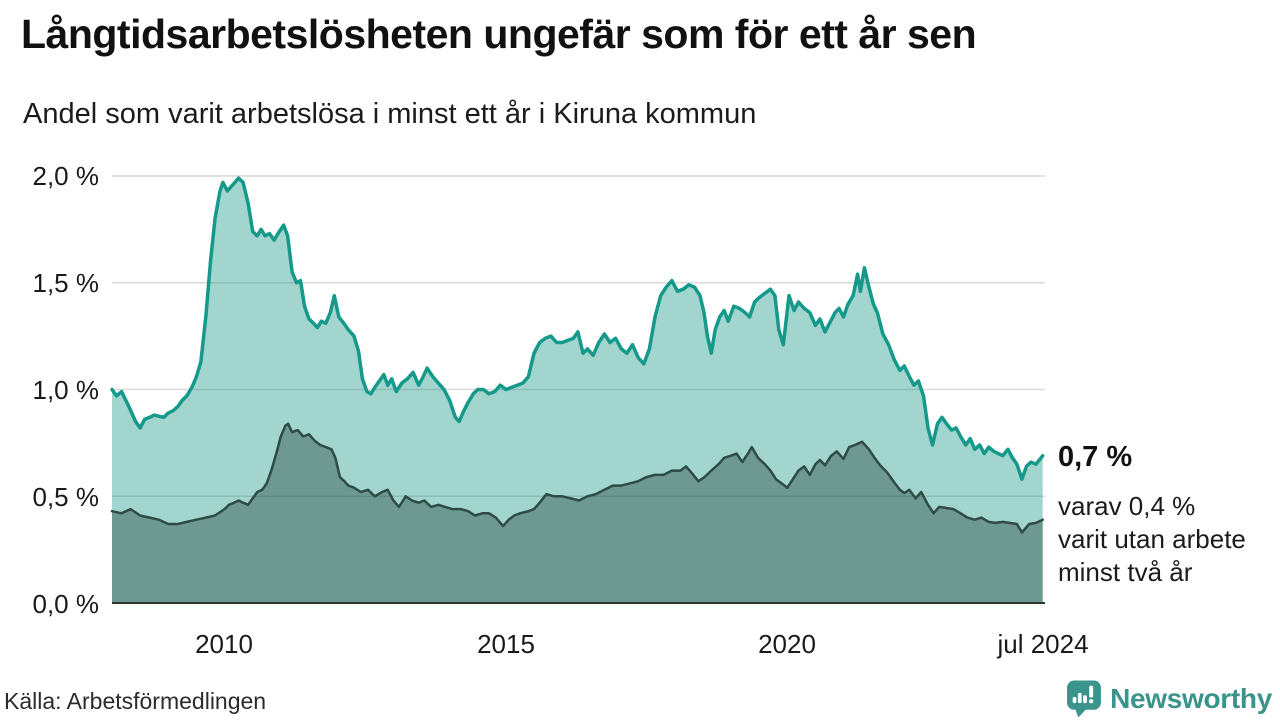 The image size is (1280, 720). What do you see at coordinates (135, 701) in the screenshot?
I see `source-credit: Källa: Arbetsförmedlingen` at bounding box center [135, 701].